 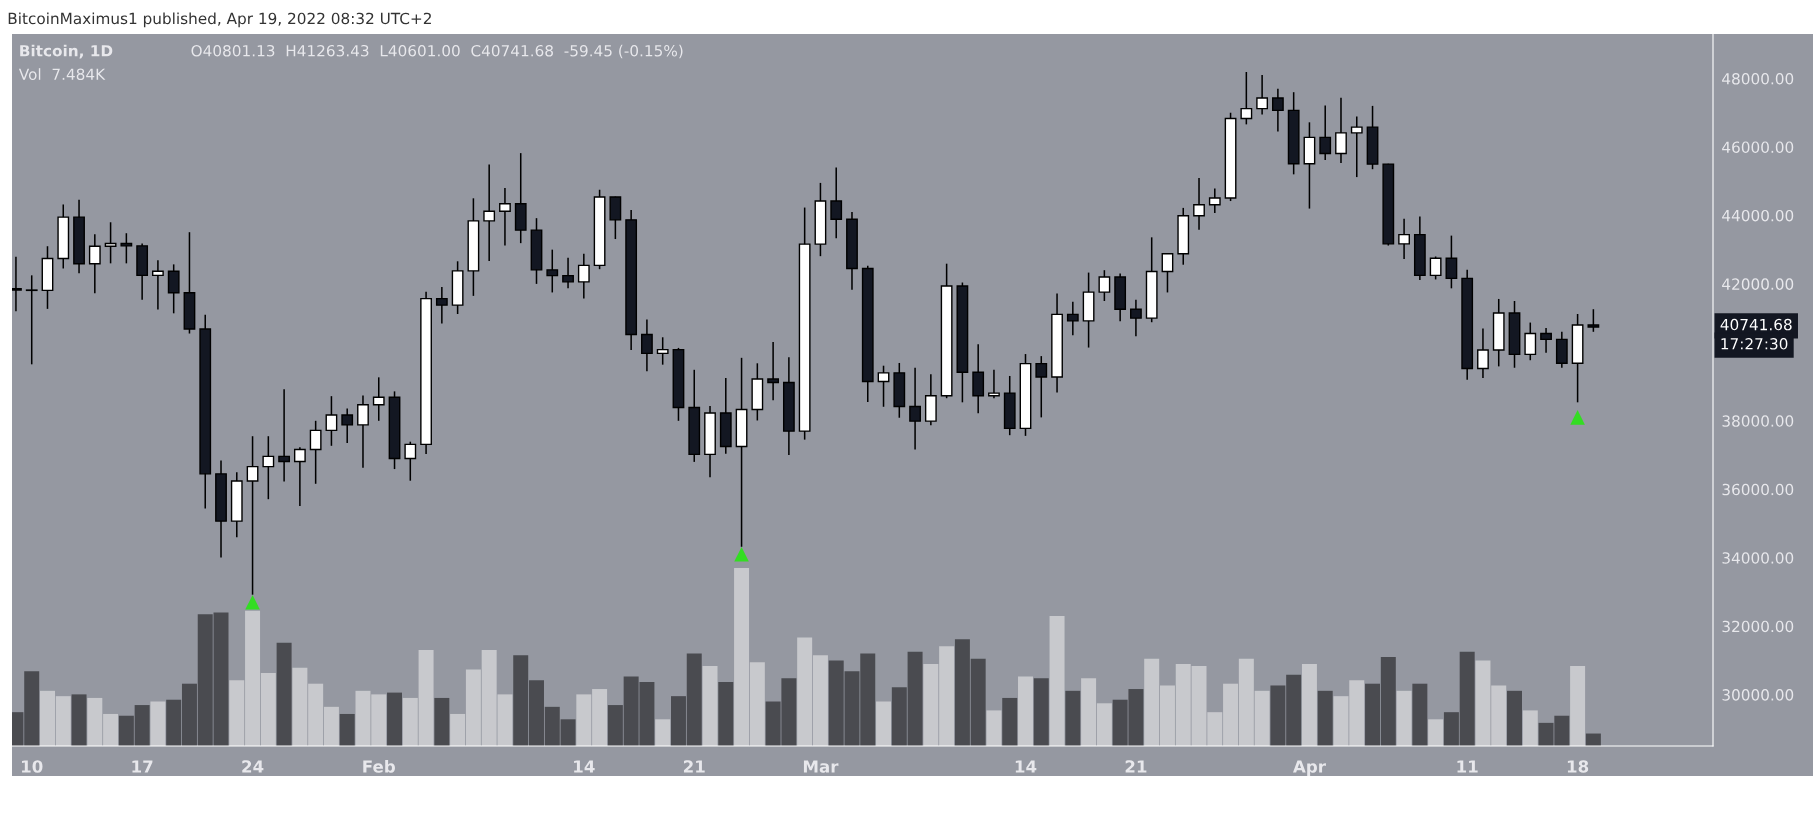 I want to click on y-tick-label: 34000.00, so click(x=1758, y=558).